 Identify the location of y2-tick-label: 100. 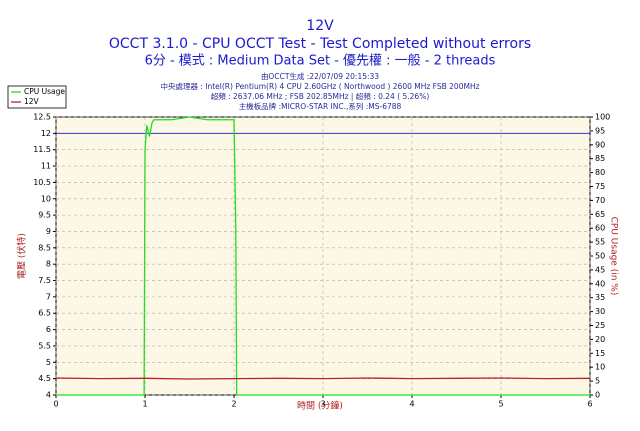
(602, 117).